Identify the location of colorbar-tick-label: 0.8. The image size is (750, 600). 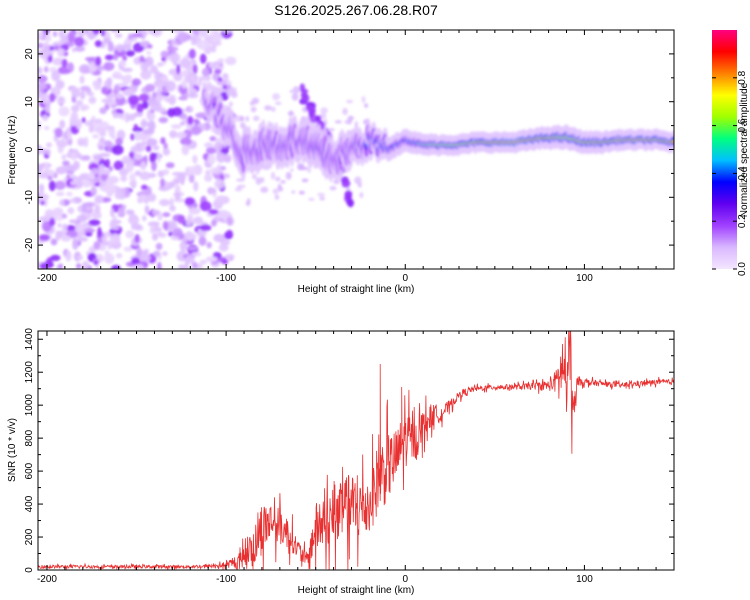
(742, 77).